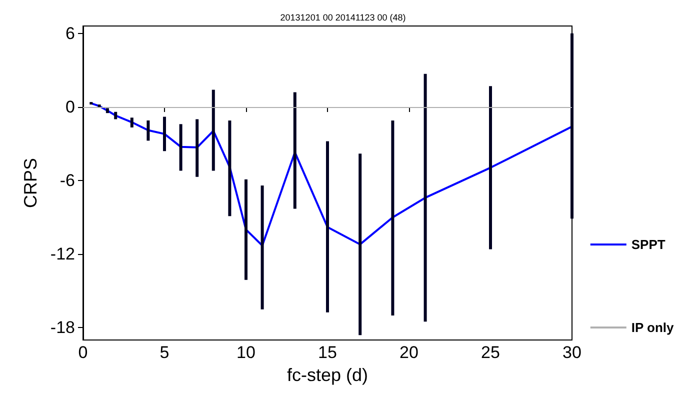 This screenshot has height=414, width=689. What do you see at coordinates (246, 352) in the screenshot?
I see `x-tick-label: 10` at bounding box center [246, 352].